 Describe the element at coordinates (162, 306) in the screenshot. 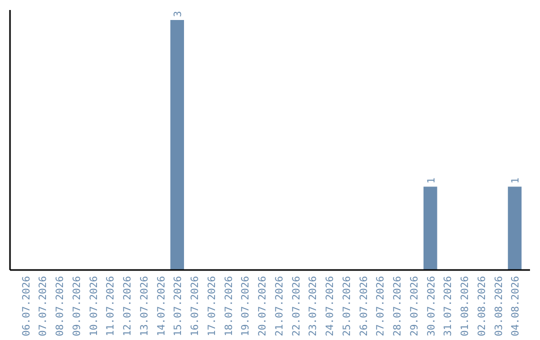

I see `x-tick-label: 14.07.2026` at that location.